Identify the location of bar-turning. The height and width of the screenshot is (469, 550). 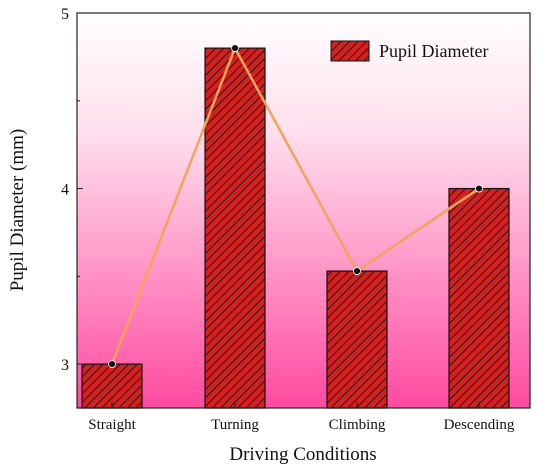
(235, 228).